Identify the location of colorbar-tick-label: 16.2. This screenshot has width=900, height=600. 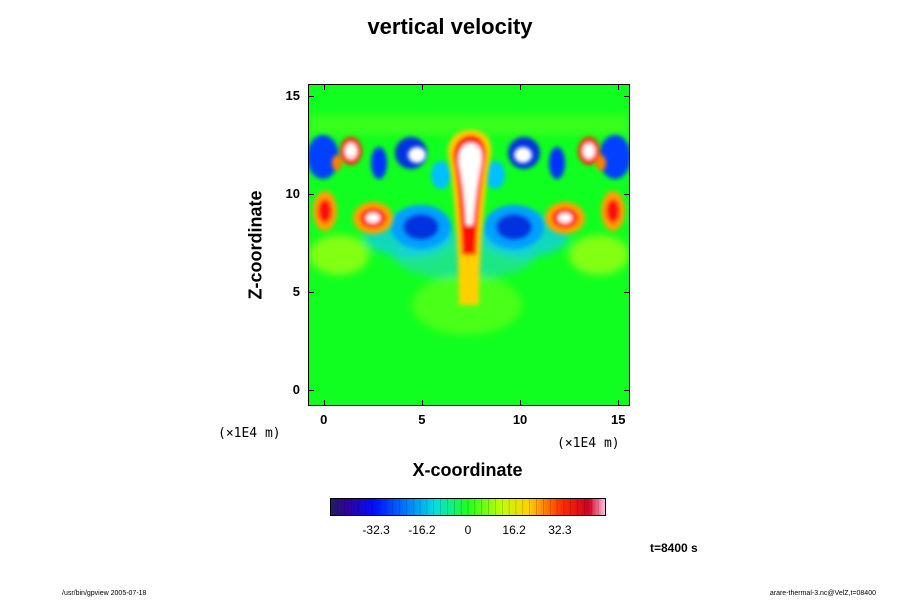
(514, 530).